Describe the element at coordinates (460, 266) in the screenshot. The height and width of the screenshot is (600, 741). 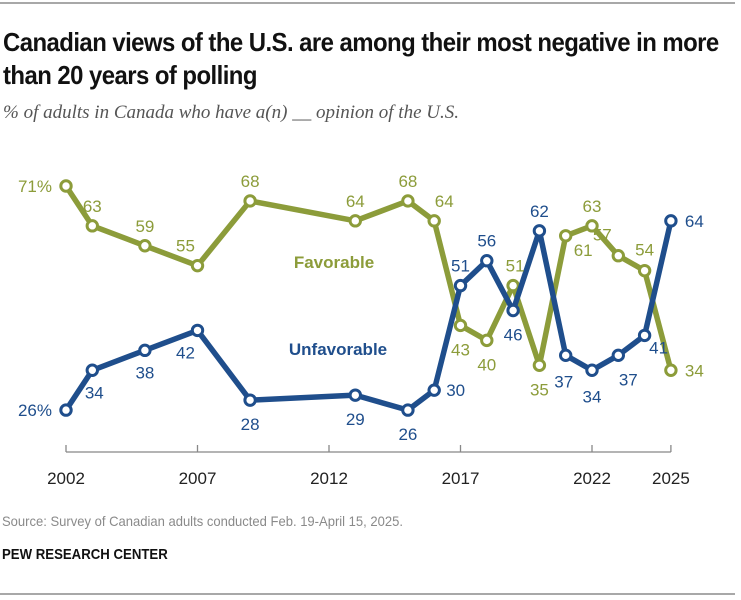
I see `data-label-unfavorable: 51` at that location.